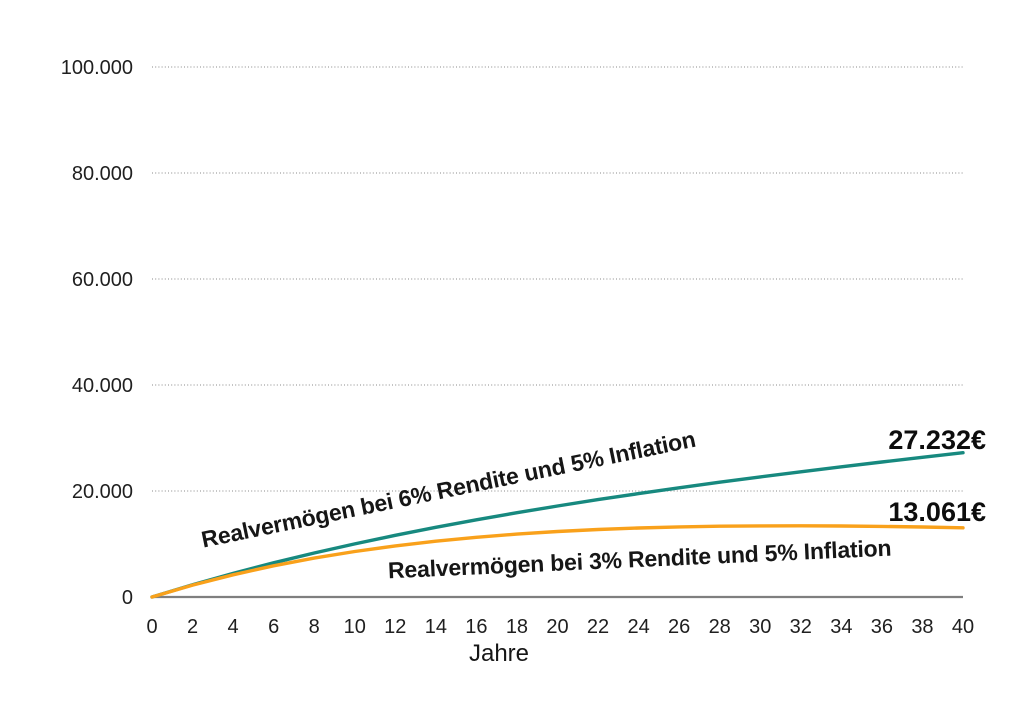  I want to click on end-value-label-3-percent: 13.061€, so click(937, 512).